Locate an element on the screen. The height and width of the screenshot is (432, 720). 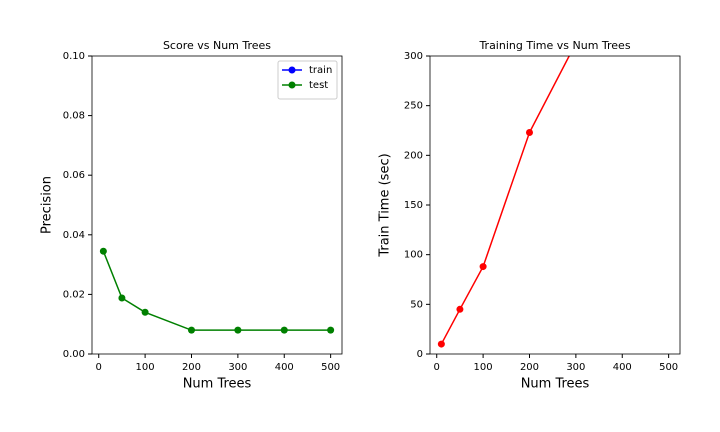
y-tick-label: 0.04 is located at coordinates (74, 235).